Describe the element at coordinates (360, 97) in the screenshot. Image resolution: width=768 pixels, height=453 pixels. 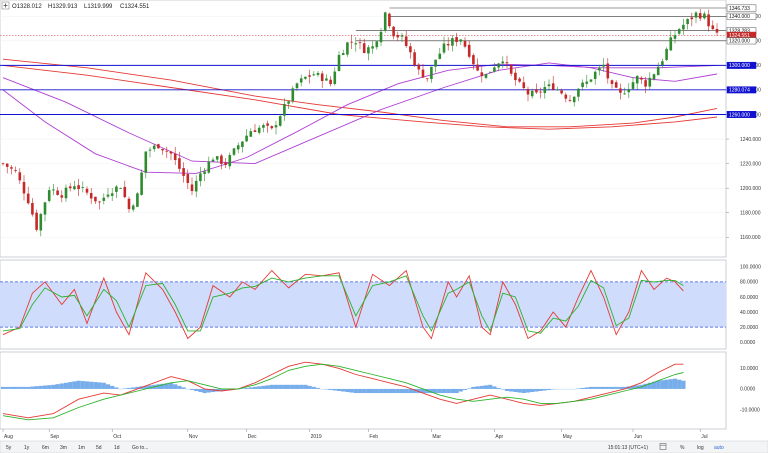
I see `moving-average-line` at that location.